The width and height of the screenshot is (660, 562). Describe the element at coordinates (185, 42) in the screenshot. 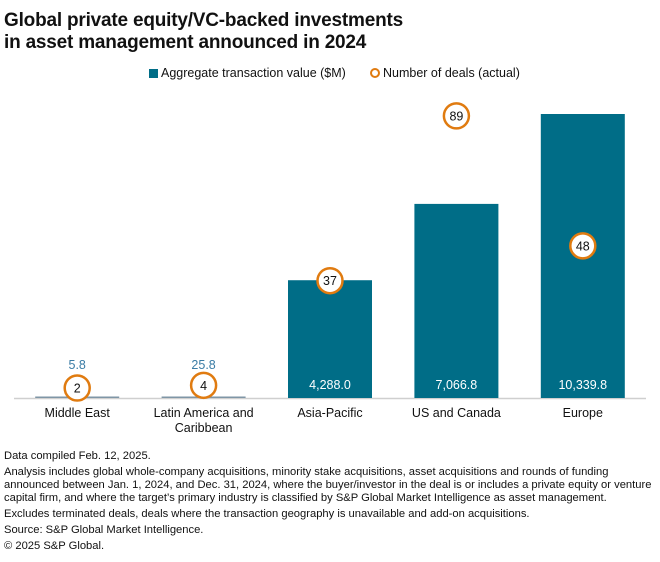

I see `chart-title-line-2: in asset management announced in 2024` at that location.